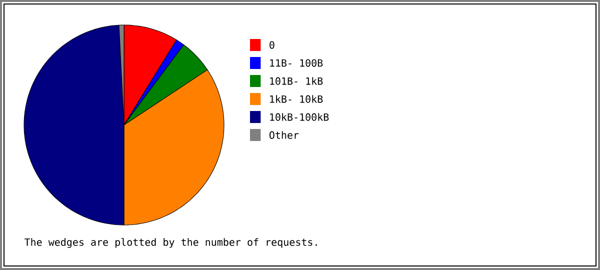 Image resolution: width=600 pixels, height=270 pixels. Describe the element at coordinates (284, 135) in the screenshot. I see `legend-label: Other` at that location.